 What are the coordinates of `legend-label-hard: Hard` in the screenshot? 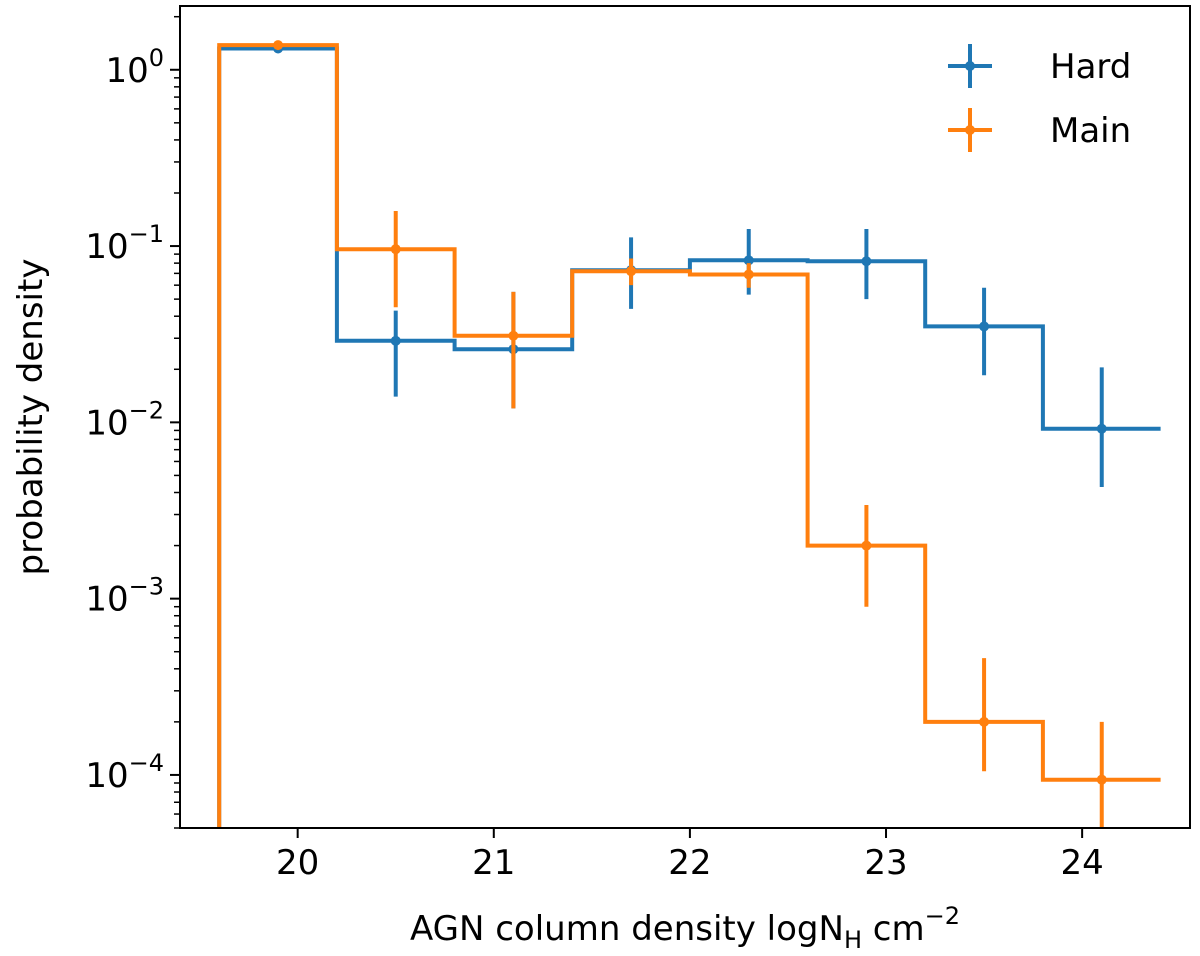 It's located at (1090, 67).